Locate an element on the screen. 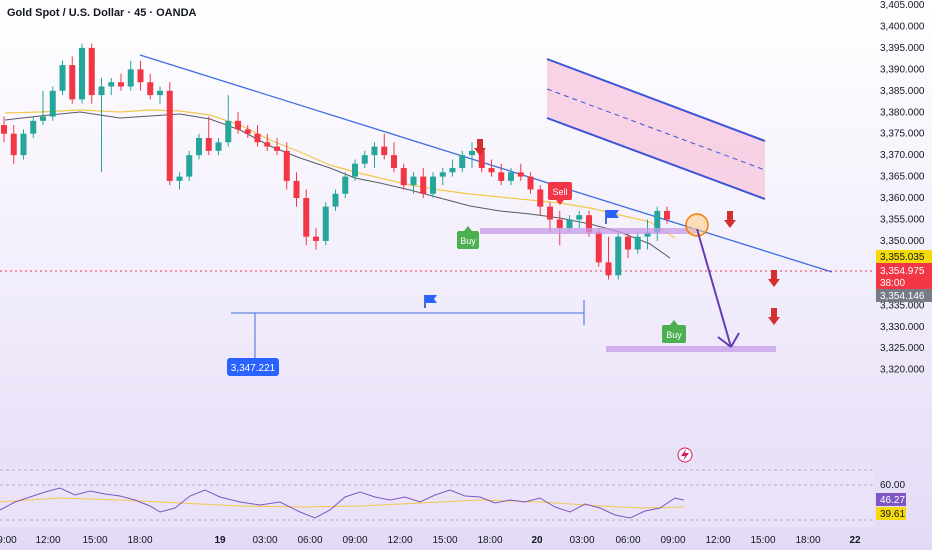 This screenshot has height=555, width=932. rsi-value: 46.27 is located at coordinates (892, 500).